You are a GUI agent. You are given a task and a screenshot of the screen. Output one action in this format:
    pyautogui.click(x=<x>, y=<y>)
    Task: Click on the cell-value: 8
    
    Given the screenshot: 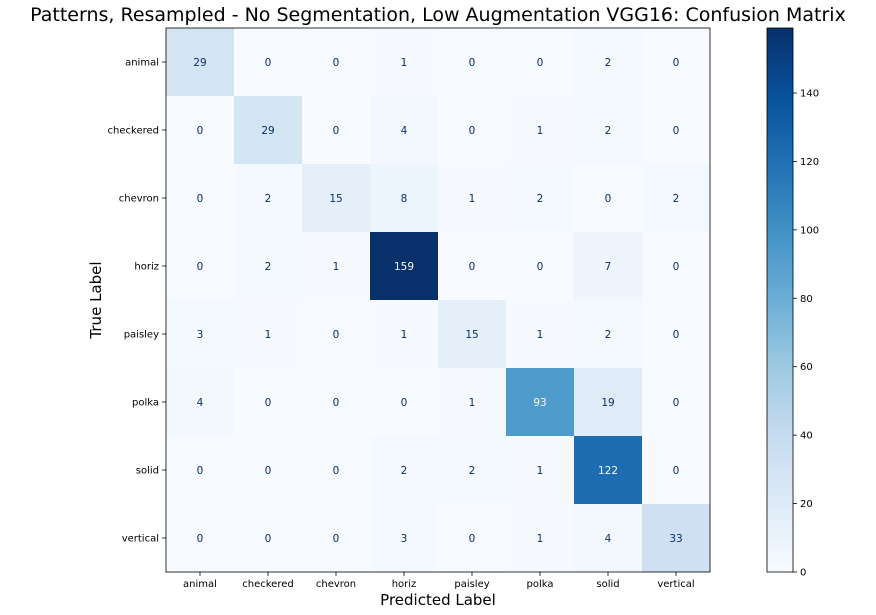 What is the action you would take?
    pyautogui.click(x=404, y=199)
    